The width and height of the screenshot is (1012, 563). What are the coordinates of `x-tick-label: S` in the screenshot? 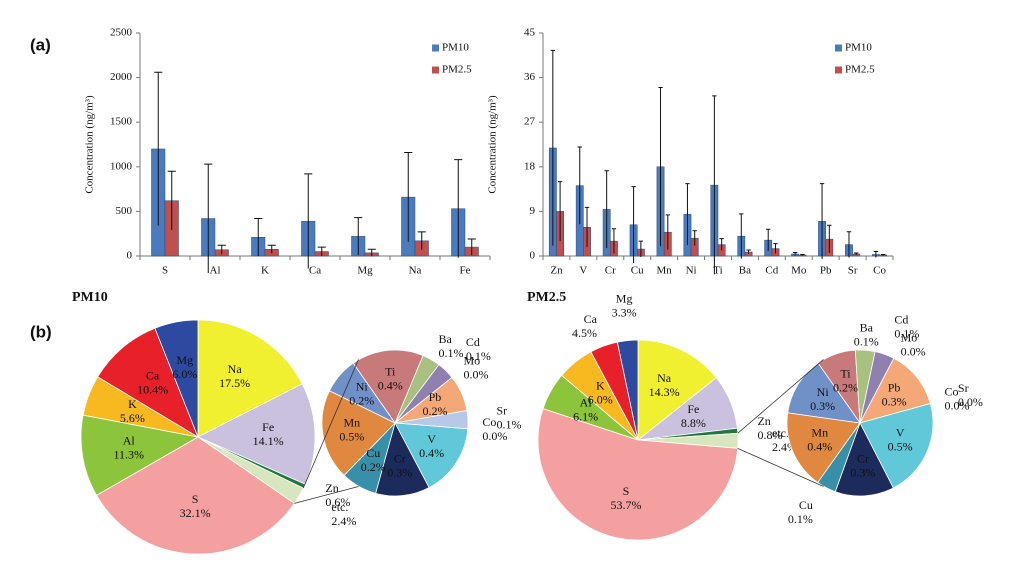 It's located at (165, 271).